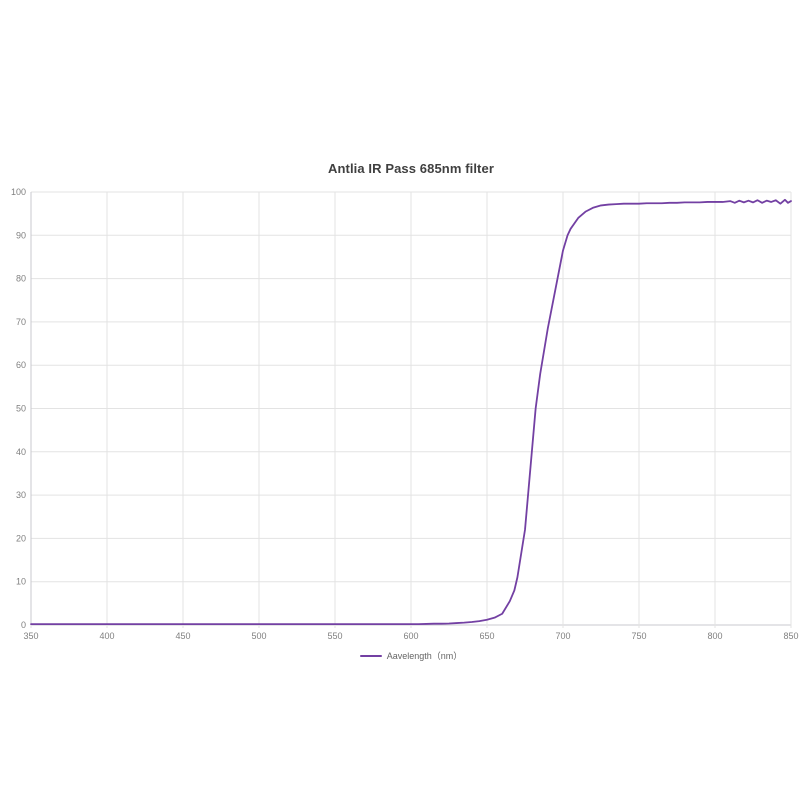 The image size is (800, 800). I want to click on y-tick-label: 0, so click(23, 625).